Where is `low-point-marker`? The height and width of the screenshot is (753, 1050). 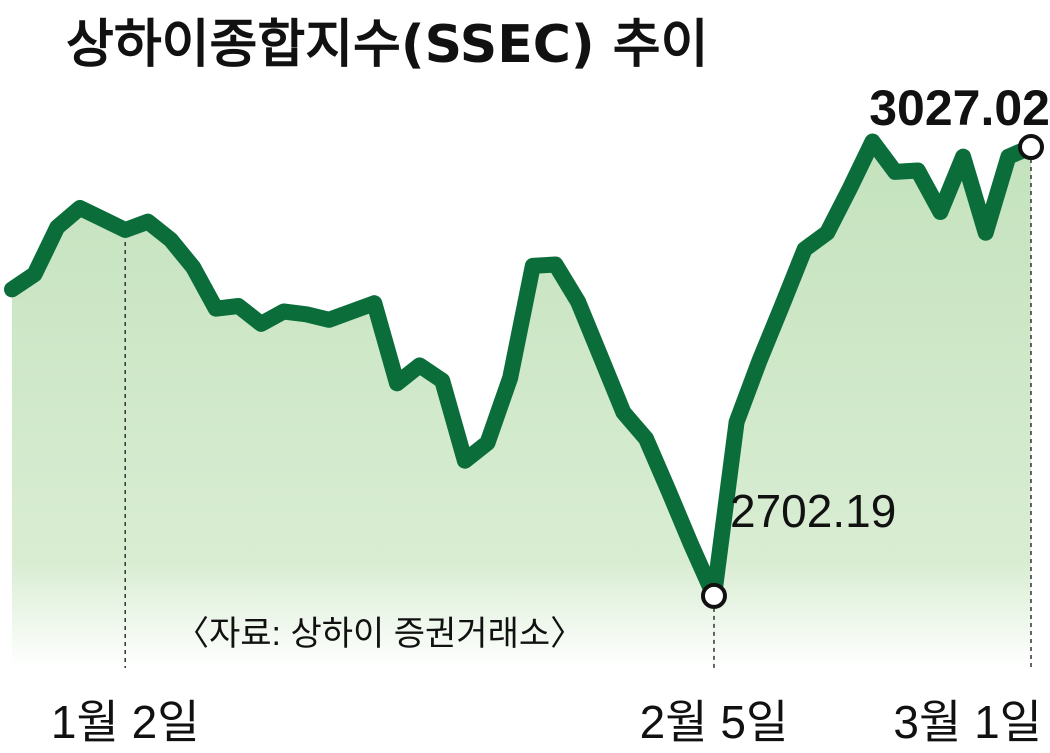 low-point-marker is located at coordinates (713, 595).